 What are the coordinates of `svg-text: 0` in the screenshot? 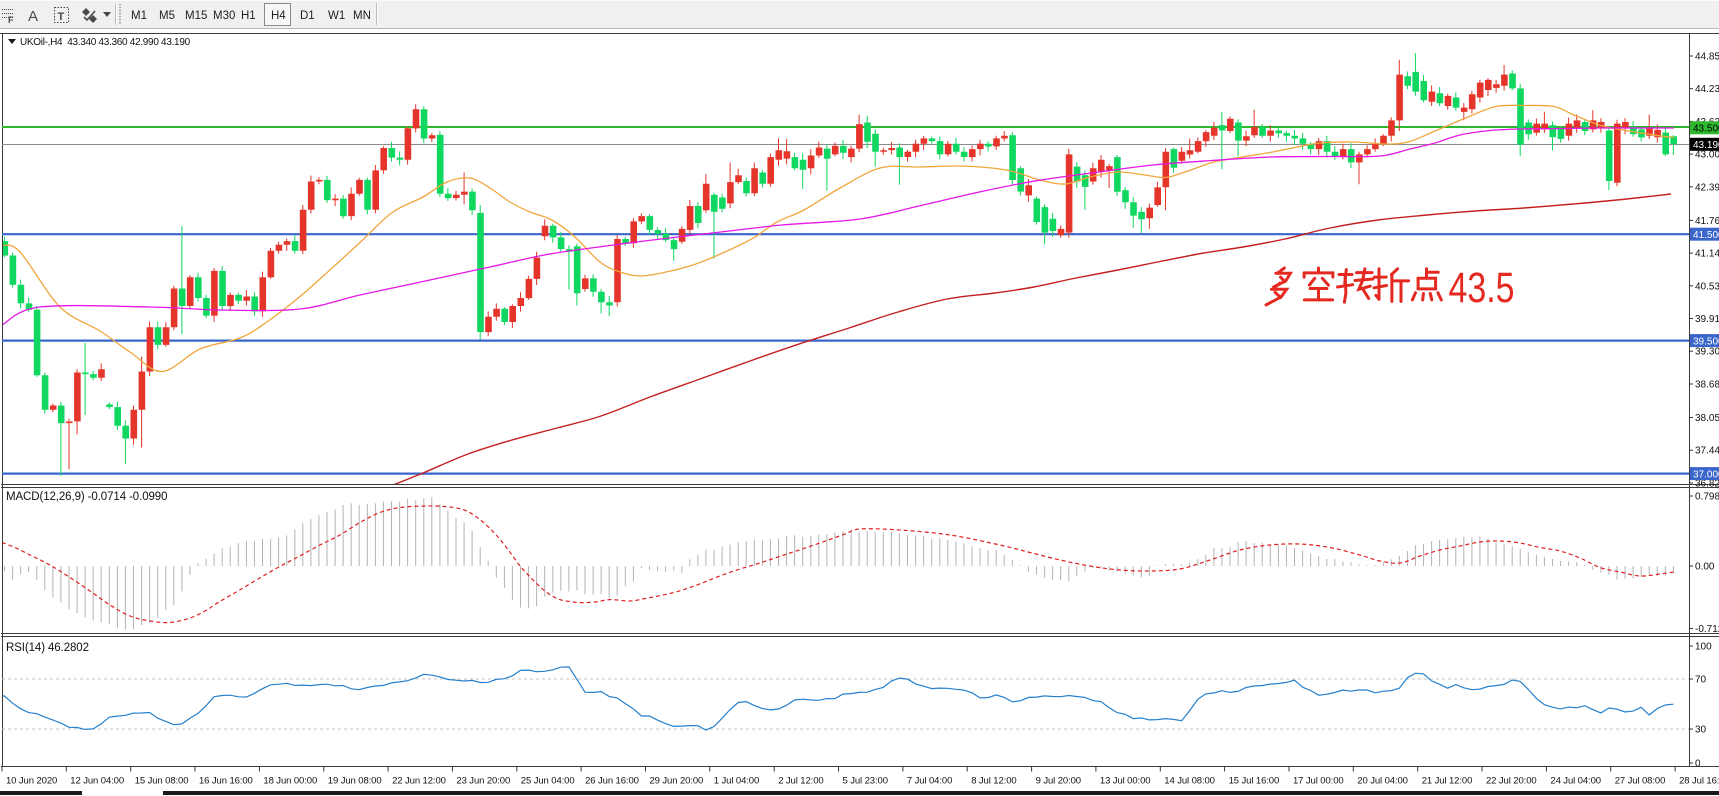 It's located at (1698, 764).